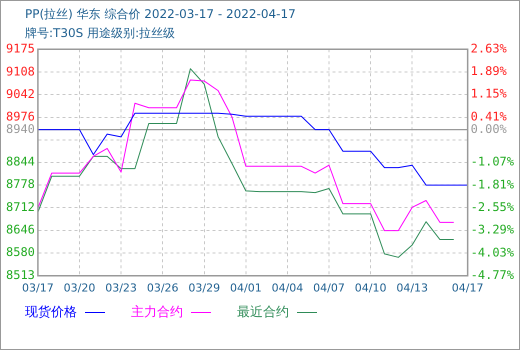 The height and width of the screenshot is (350, 520). What do you see at coordinates (263, 312) in the screenshot?
I see `legend-label: 最近合约` at bounding box center [263, 312].